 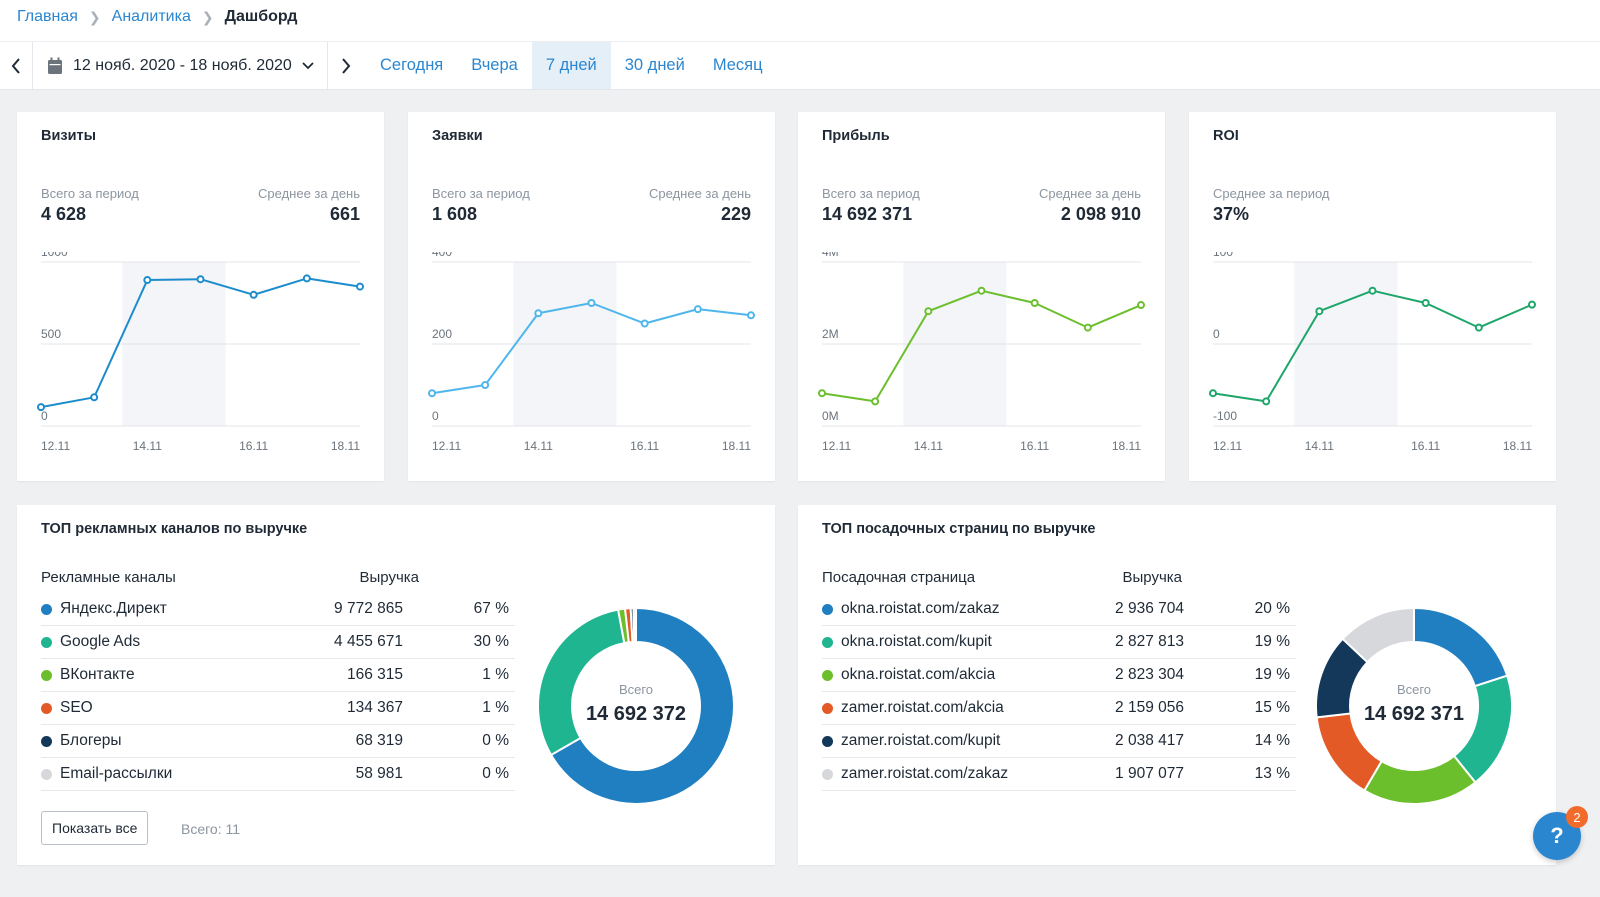 What do you see at coordinates (1414, 714) in the screenshot?
I see `donut-center-value: 14 692 371` at bounding box center [1414, 714].